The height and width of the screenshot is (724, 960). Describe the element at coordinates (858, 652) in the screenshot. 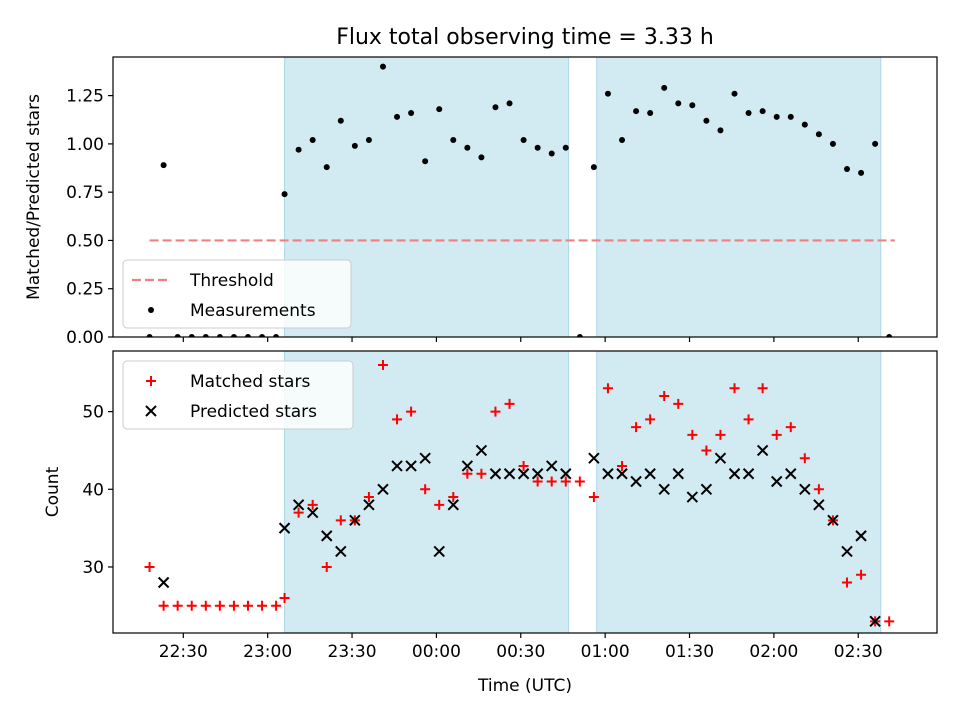

I see `x-tick-label: 02:30` at that location.